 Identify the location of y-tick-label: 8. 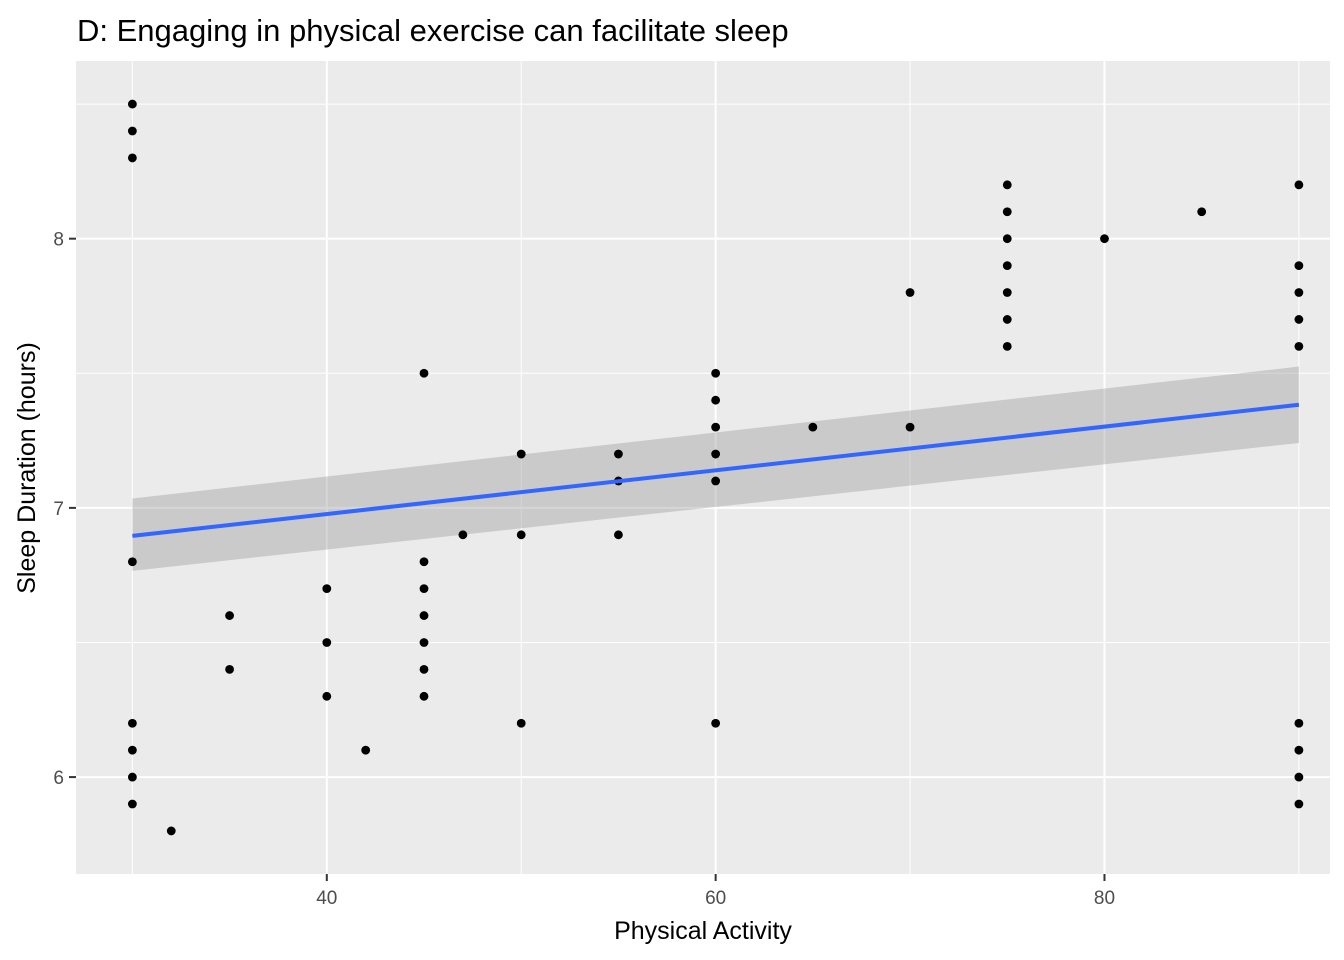
(58, 240).